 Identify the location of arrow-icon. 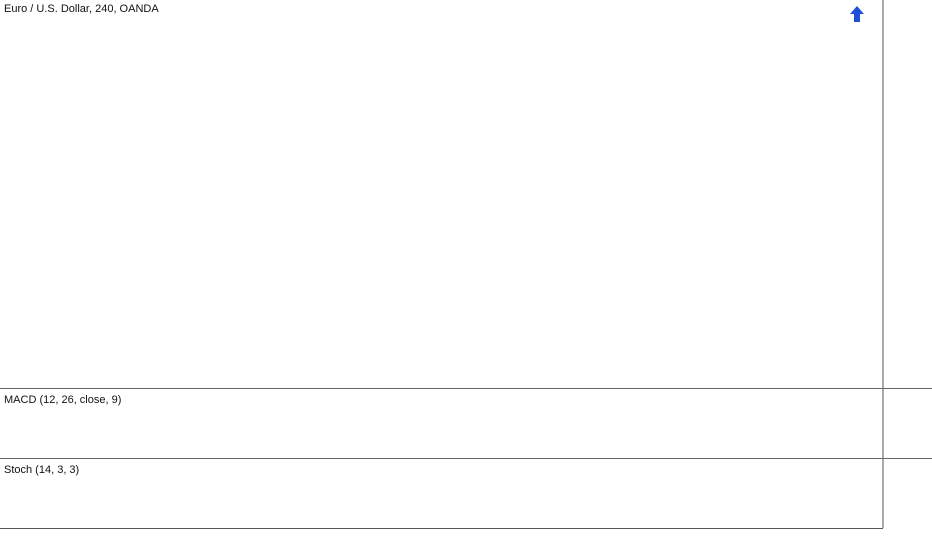
(857, 14).